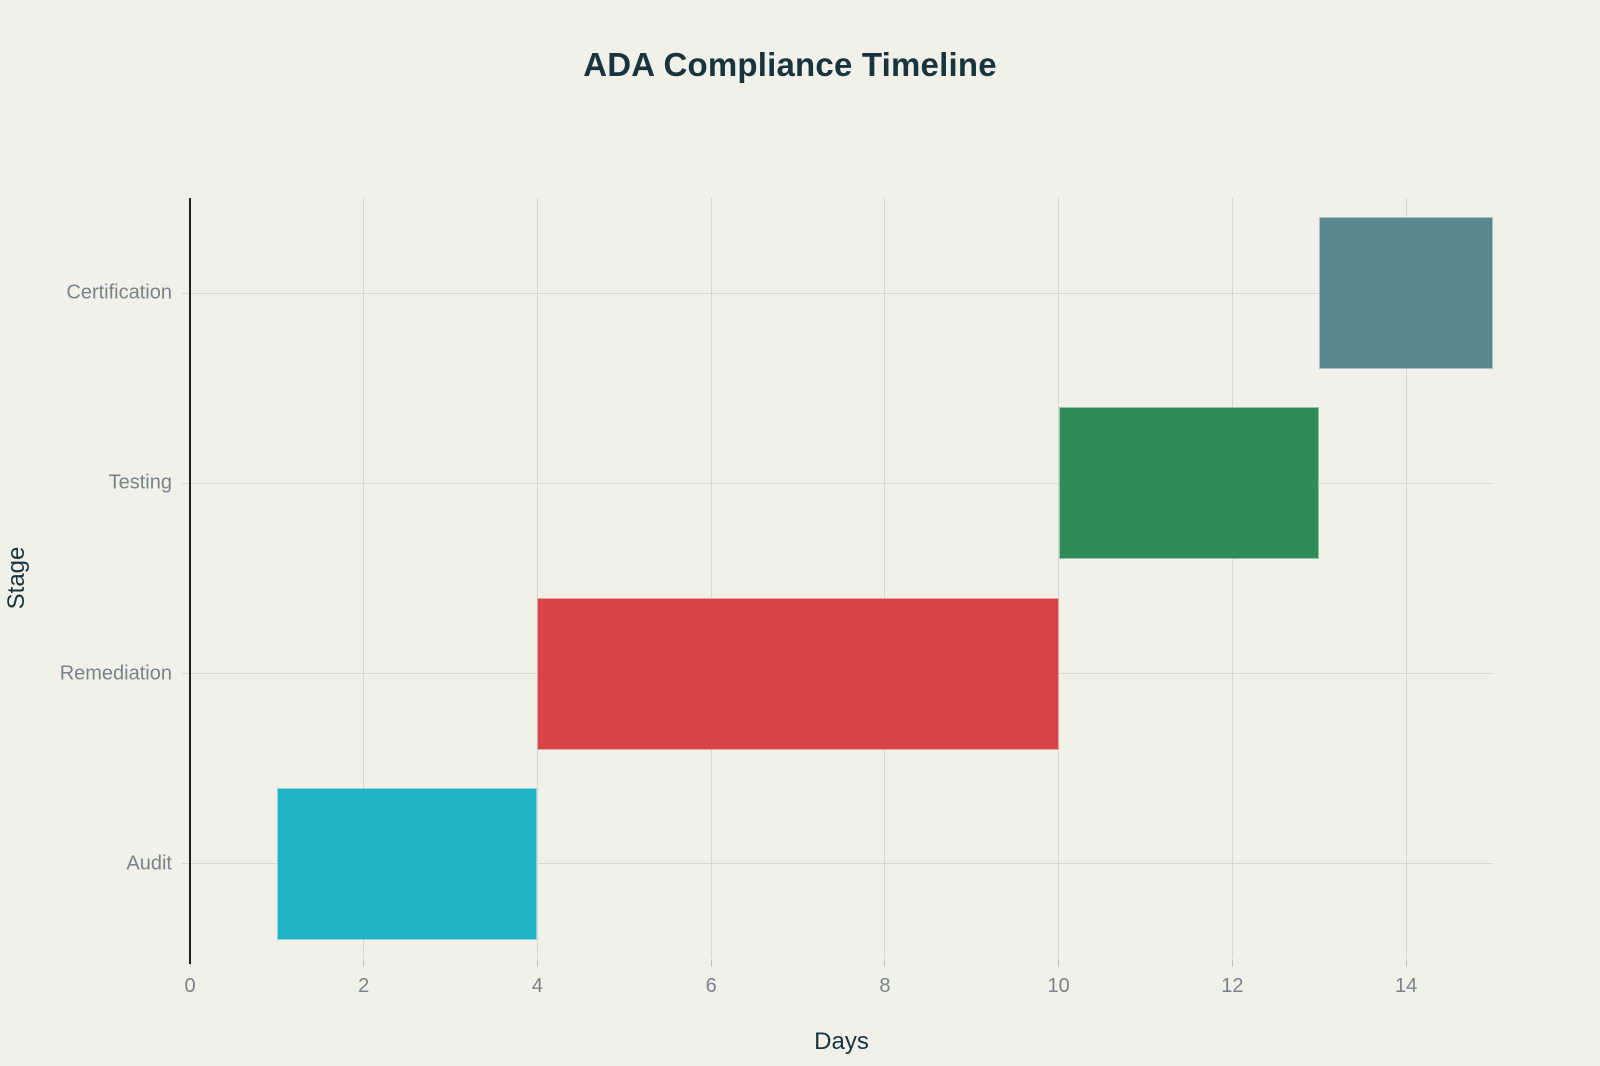 The width and height of the screenshot is (1600, 1066). What do you see at coordinates (1232, 986) in the screenshot?
I see `x-tick-label: 12` at bounding box center [1232, 986].